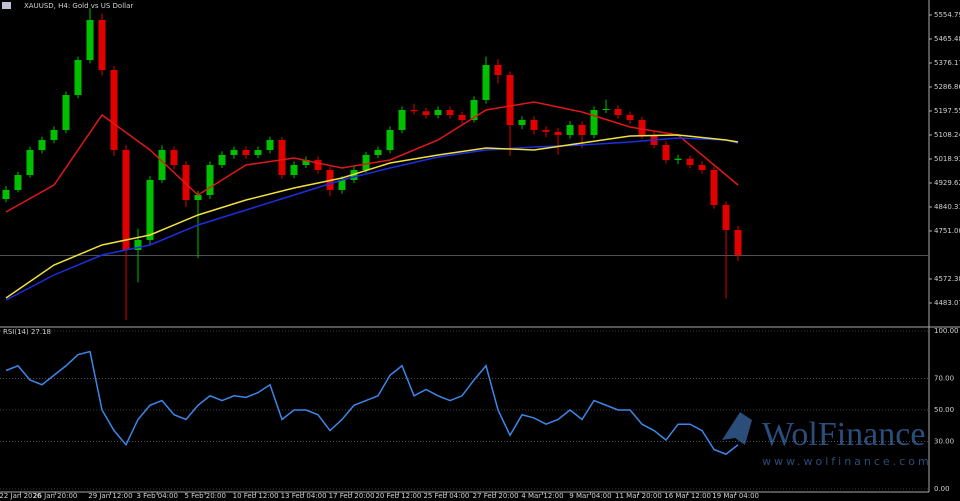 The image size is (960, 501). What do you see at coordinates (737, 428) in the screenshot?
I see `watermark-logo` at bounding box center [737, 428].